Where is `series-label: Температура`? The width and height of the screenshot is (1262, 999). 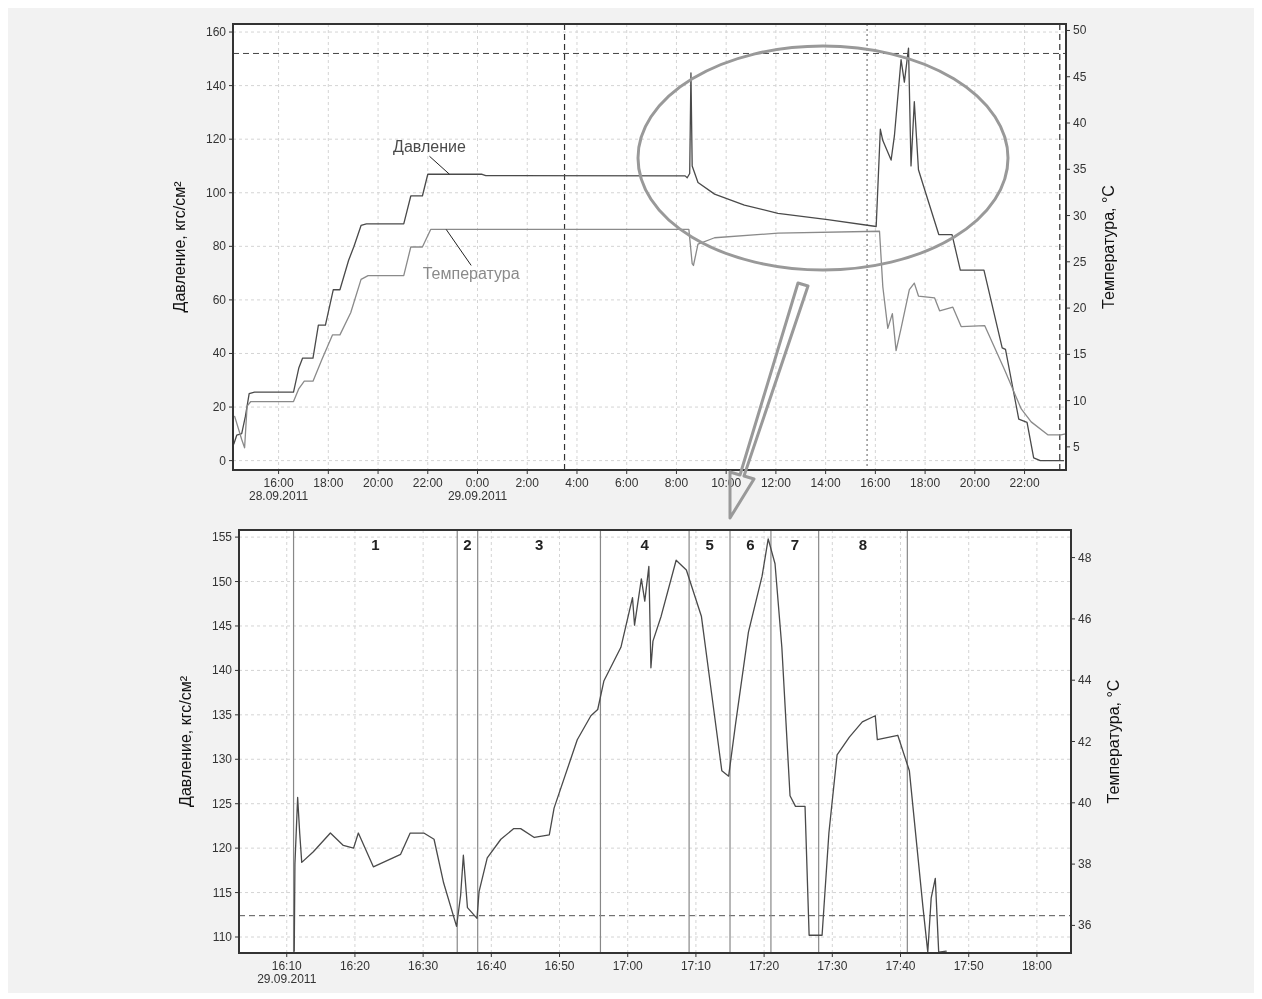
series-label: Температура is located at coordinates (471, 274).